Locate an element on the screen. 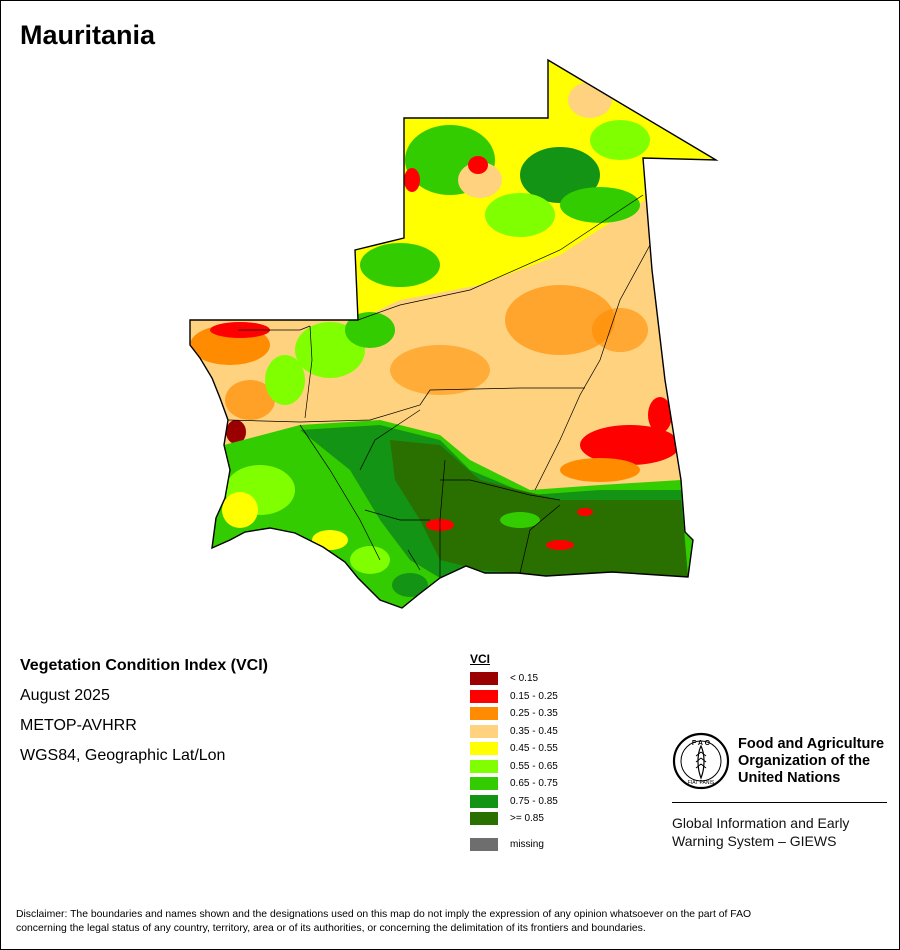  legend-label: 0.55 - 0.65 is located at coordinates (534, 766).